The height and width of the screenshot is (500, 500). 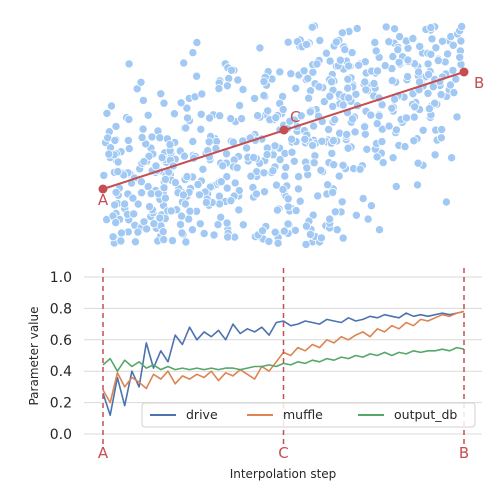 I want to click on series-line-output_db, so click(x=283, y=359).